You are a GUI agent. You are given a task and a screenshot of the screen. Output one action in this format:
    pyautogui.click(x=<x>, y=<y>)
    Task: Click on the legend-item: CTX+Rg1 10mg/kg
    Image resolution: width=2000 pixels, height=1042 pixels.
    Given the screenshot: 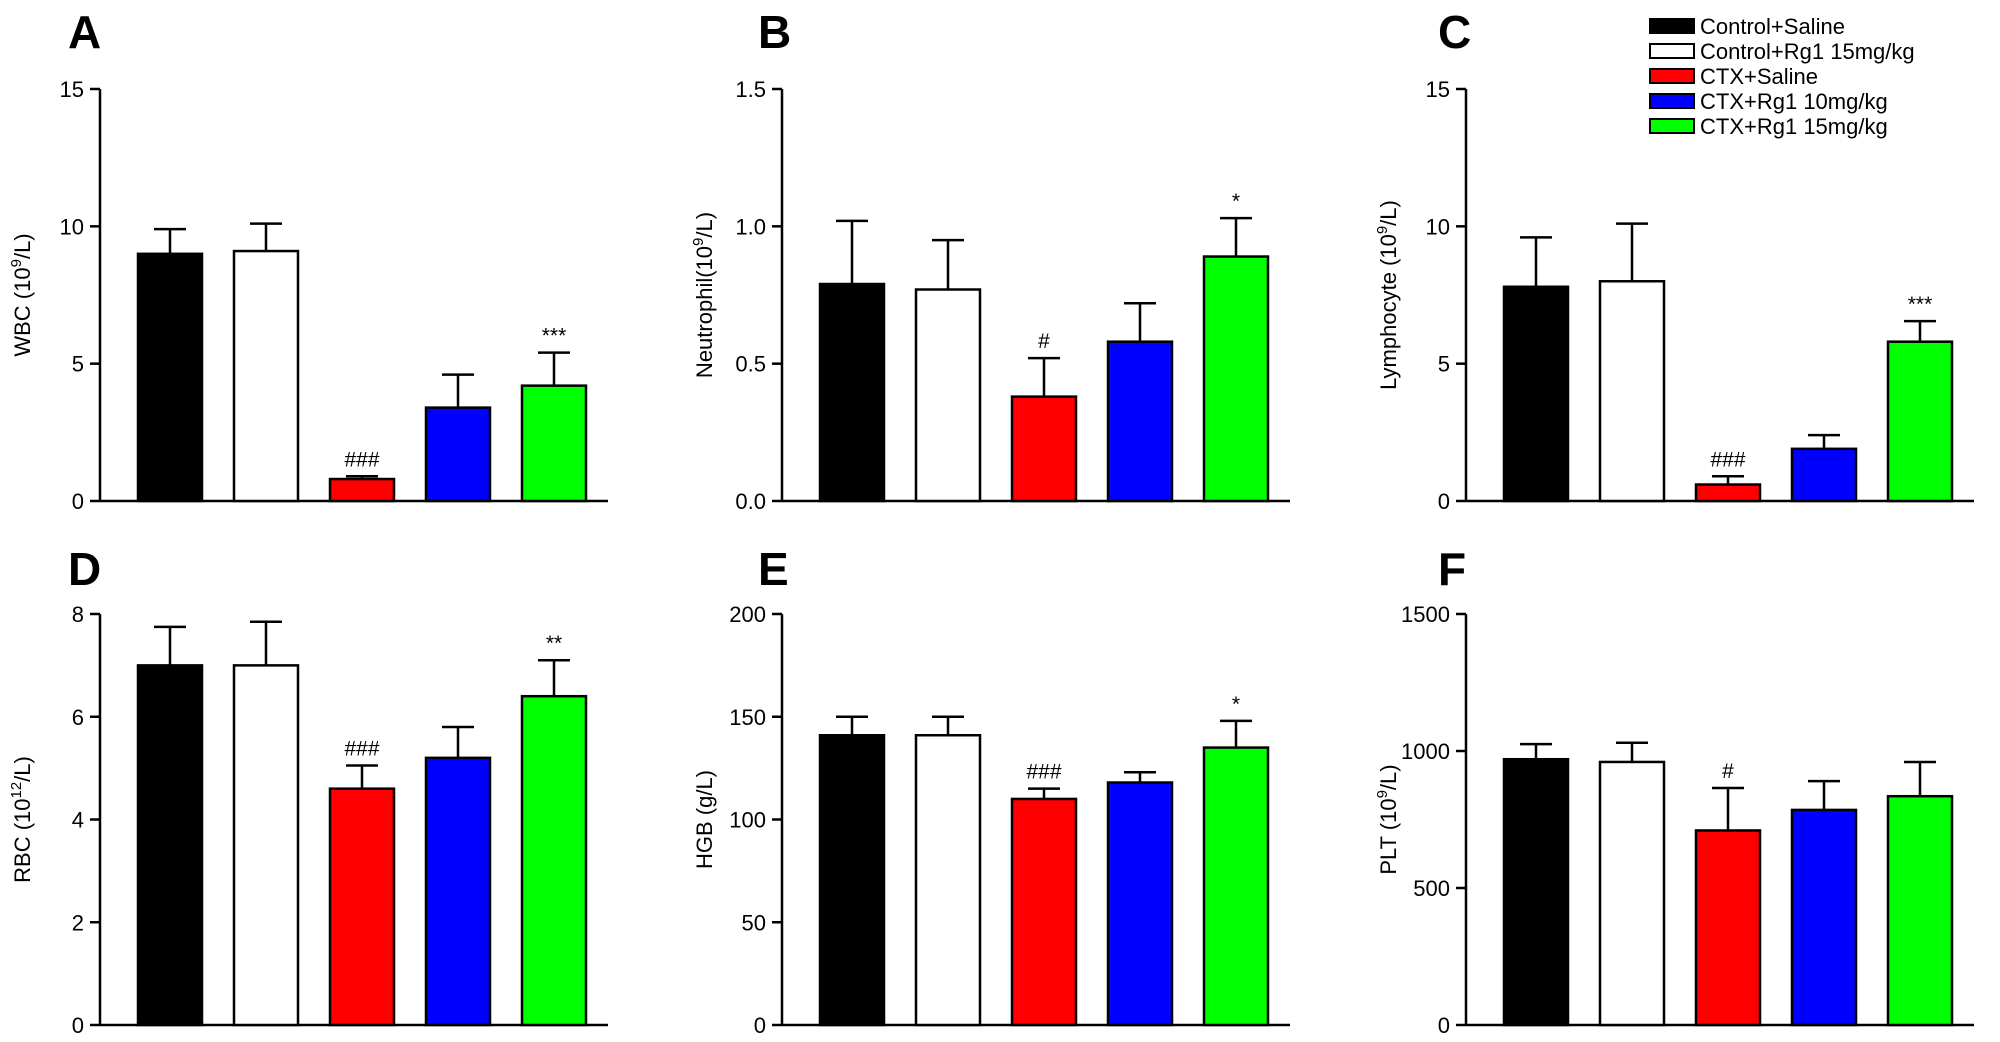 What is the action you would take?
    pyautogui.click(x=1768, y=101)
    